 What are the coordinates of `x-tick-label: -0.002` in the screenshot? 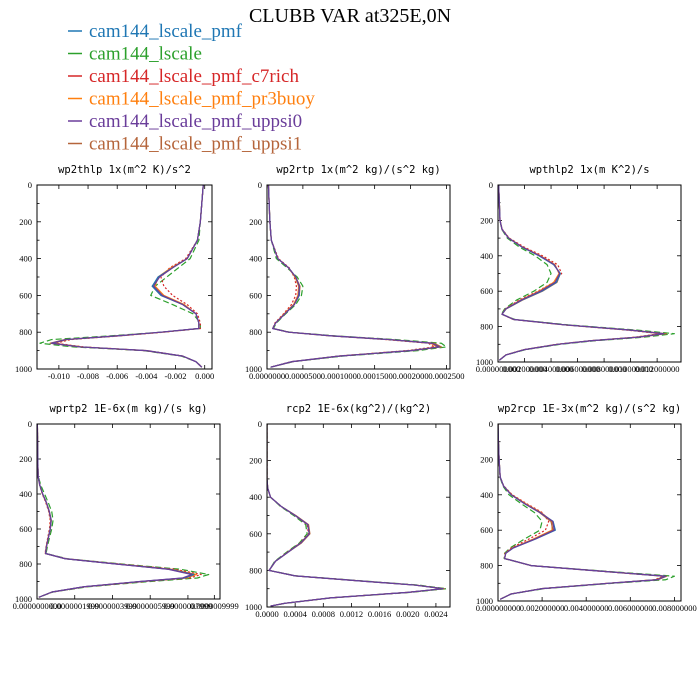 It's located at (176, 376).